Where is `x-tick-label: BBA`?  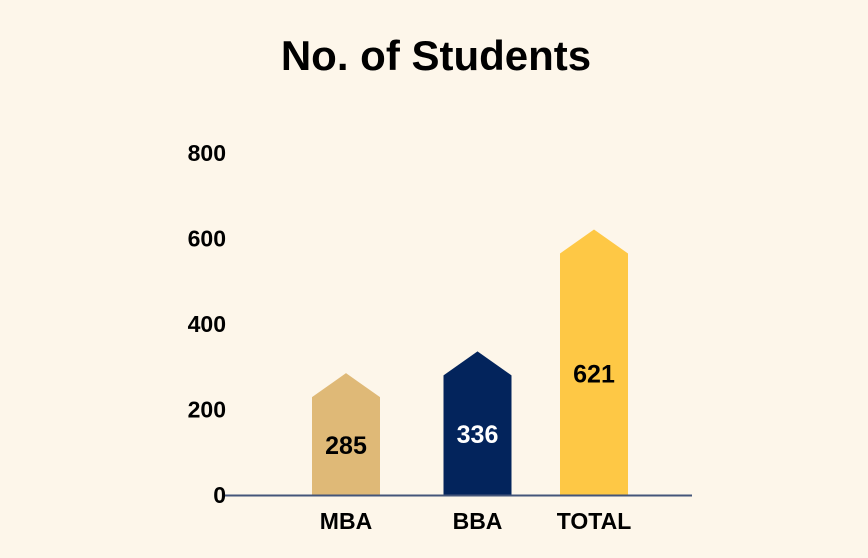 x-tick-label: BBA is located at coordinates (478, 521).